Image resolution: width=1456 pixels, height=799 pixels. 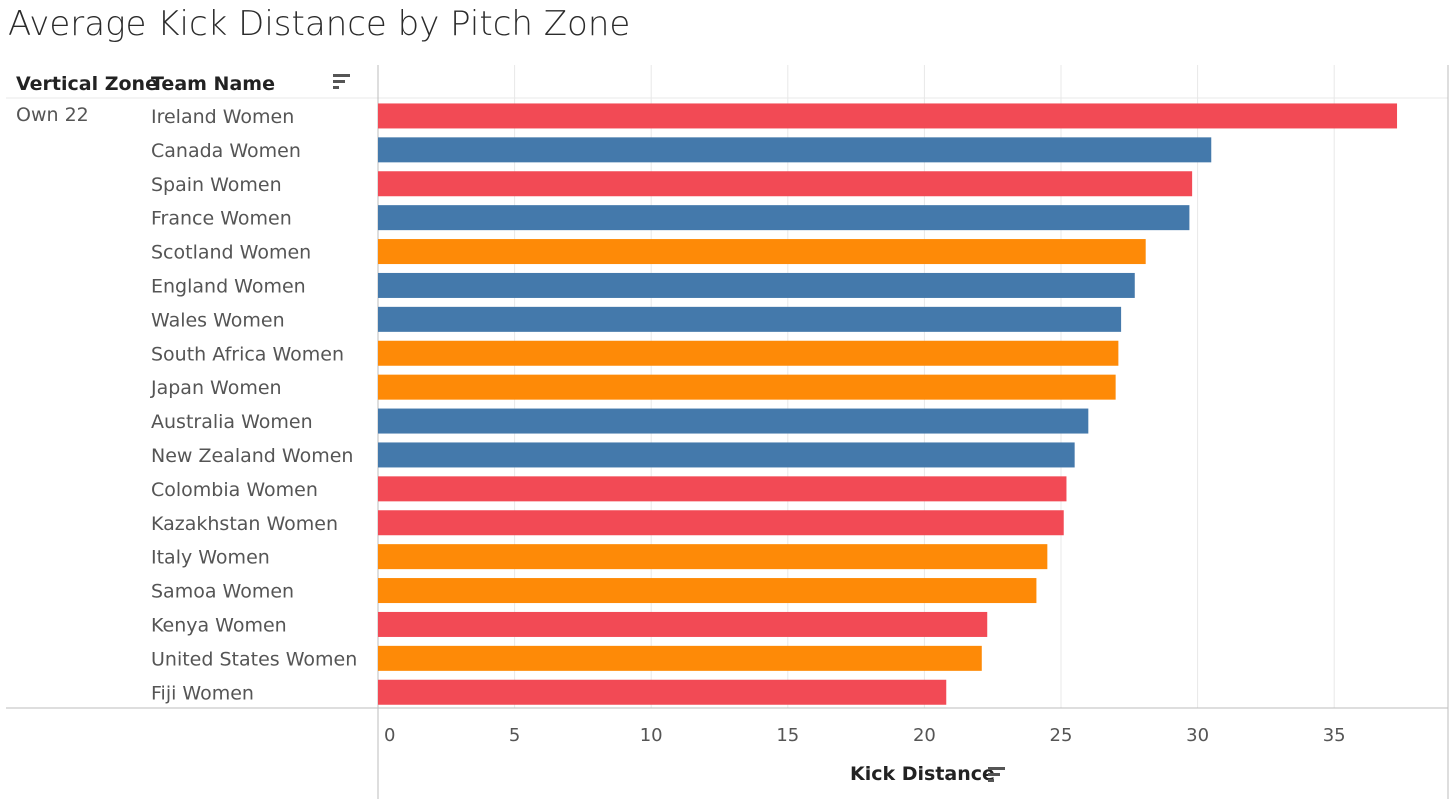 I want to click on x-tick-label: 25, so click(x=1061, y=735).